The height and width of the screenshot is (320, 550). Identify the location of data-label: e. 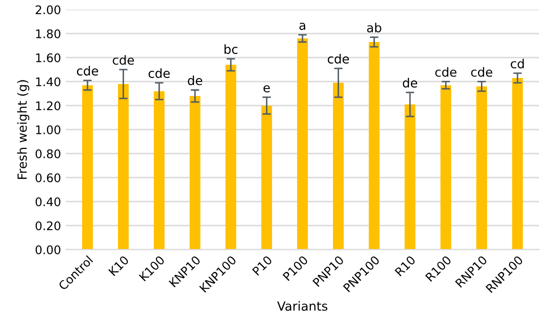
(267, 88).